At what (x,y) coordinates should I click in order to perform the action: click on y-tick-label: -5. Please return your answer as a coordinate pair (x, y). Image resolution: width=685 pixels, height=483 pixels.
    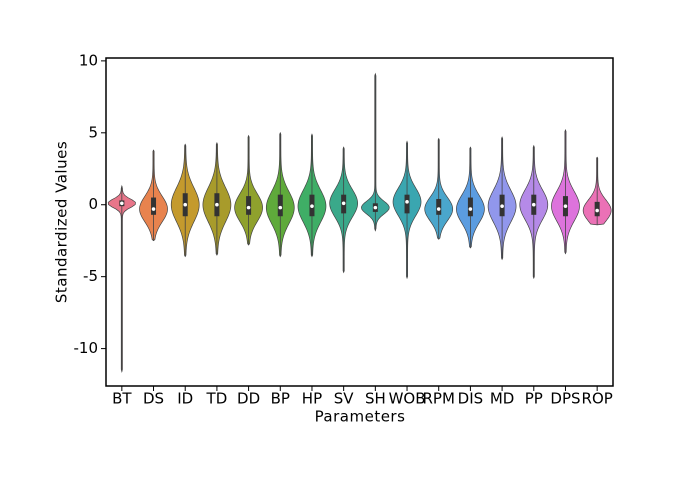
    Looking at the image, I should click on (90, 276).